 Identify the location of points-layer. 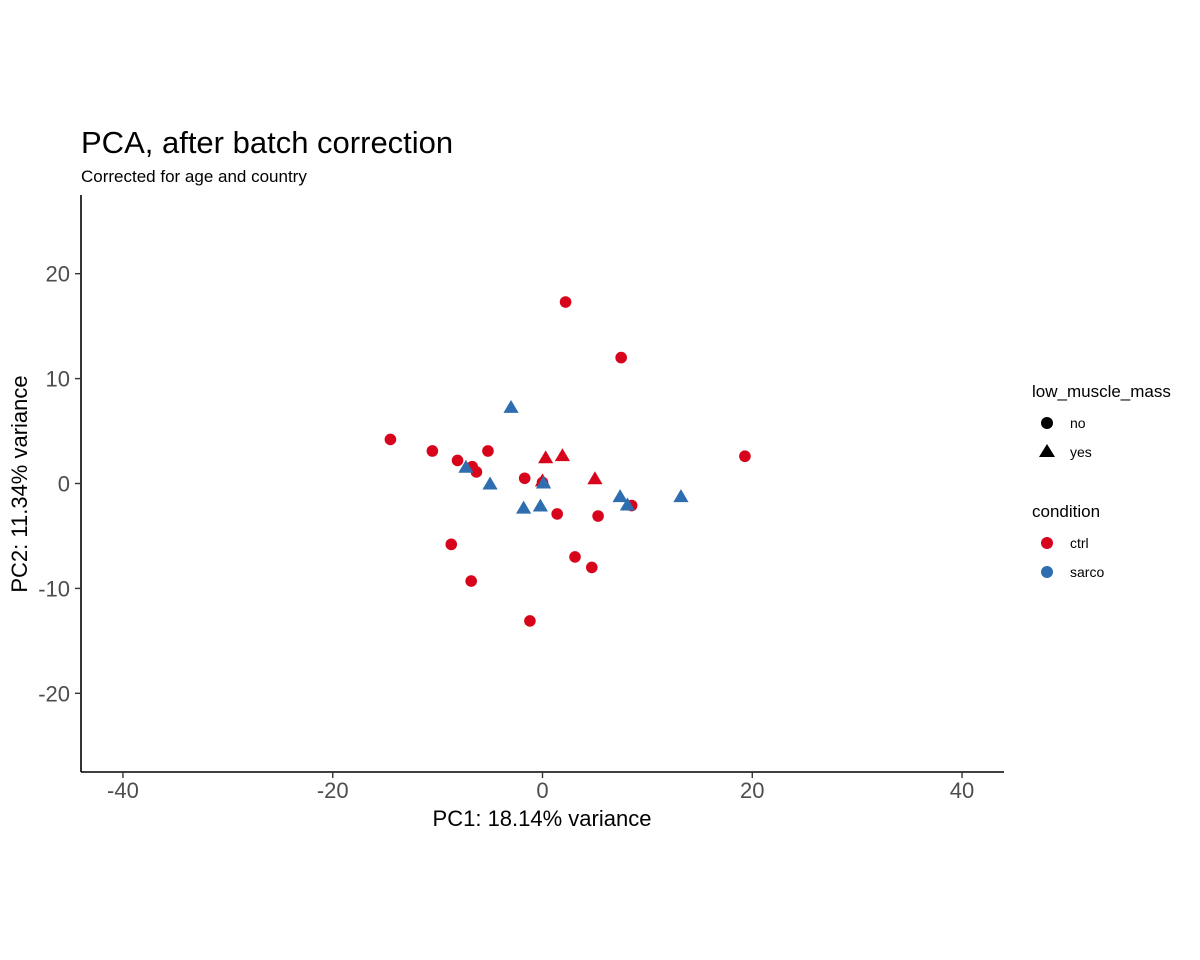
(567, 461).